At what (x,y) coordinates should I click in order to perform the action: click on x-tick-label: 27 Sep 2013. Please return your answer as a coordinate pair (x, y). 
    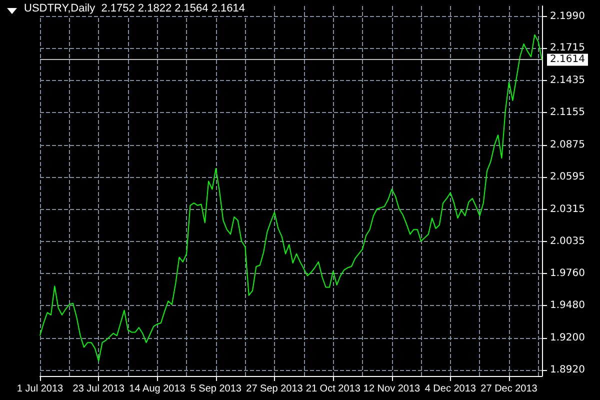
    Looking at the image, I should click on (275, 389).